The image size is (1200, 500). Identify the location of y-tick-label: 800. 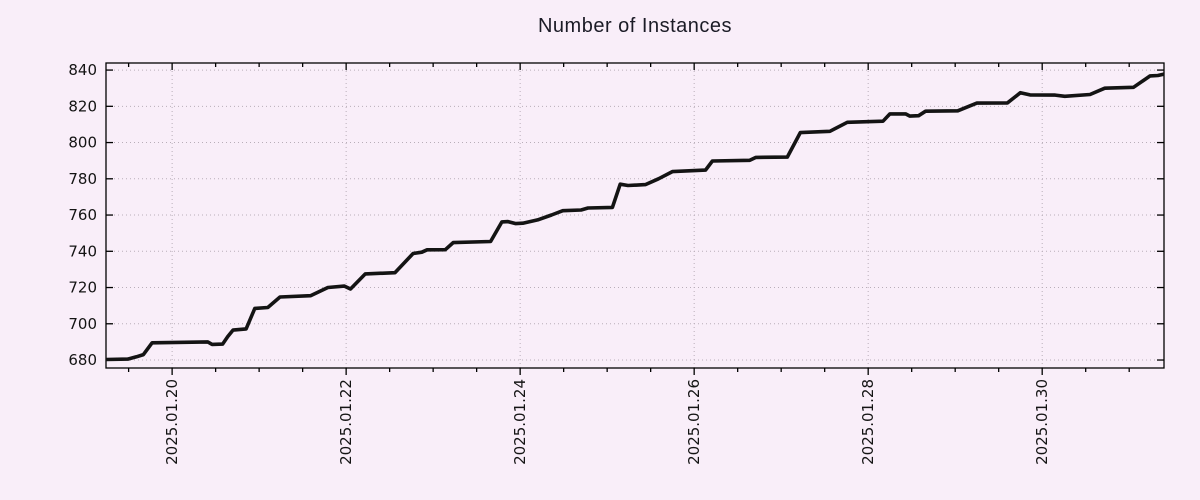
(82, 143).